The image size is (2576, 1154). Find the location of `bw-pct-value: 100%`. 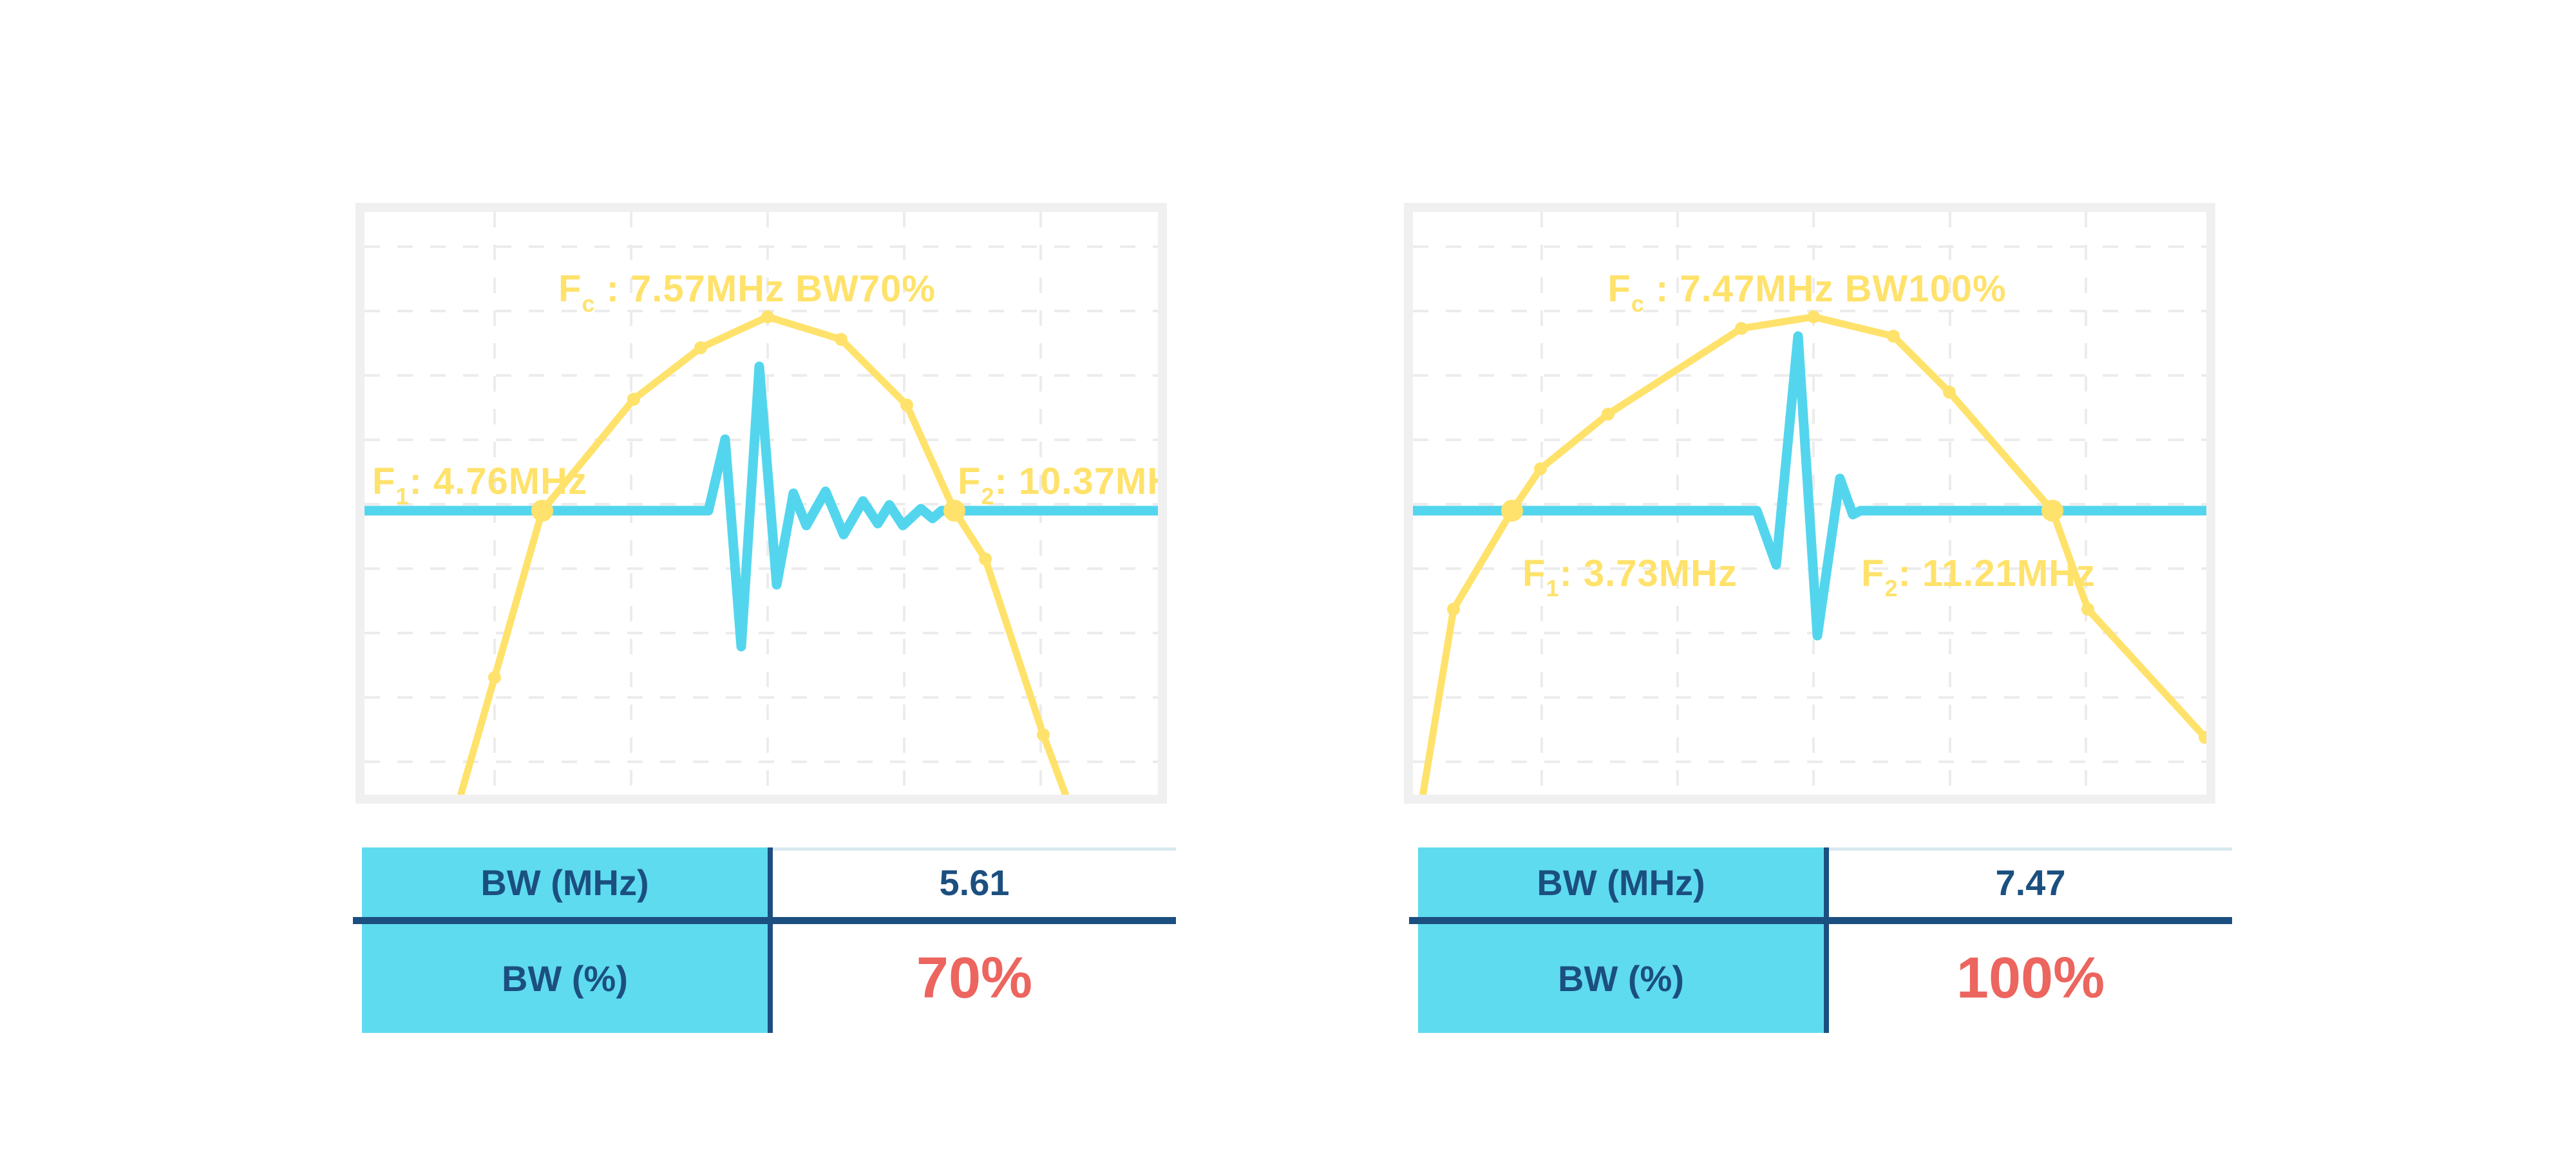

bw-pct-value: 100% is located at coordinates (2030, 978).